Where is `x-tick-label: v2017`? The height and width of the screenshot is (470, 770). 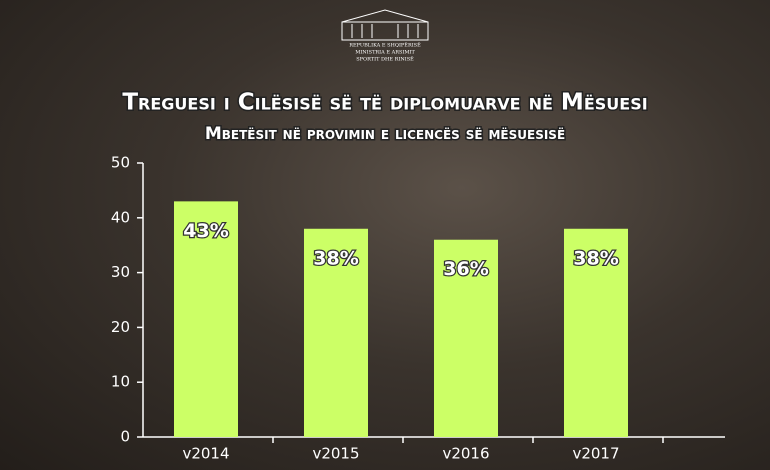 x-tick-label: v2017 is located at coordinates (595, 454).